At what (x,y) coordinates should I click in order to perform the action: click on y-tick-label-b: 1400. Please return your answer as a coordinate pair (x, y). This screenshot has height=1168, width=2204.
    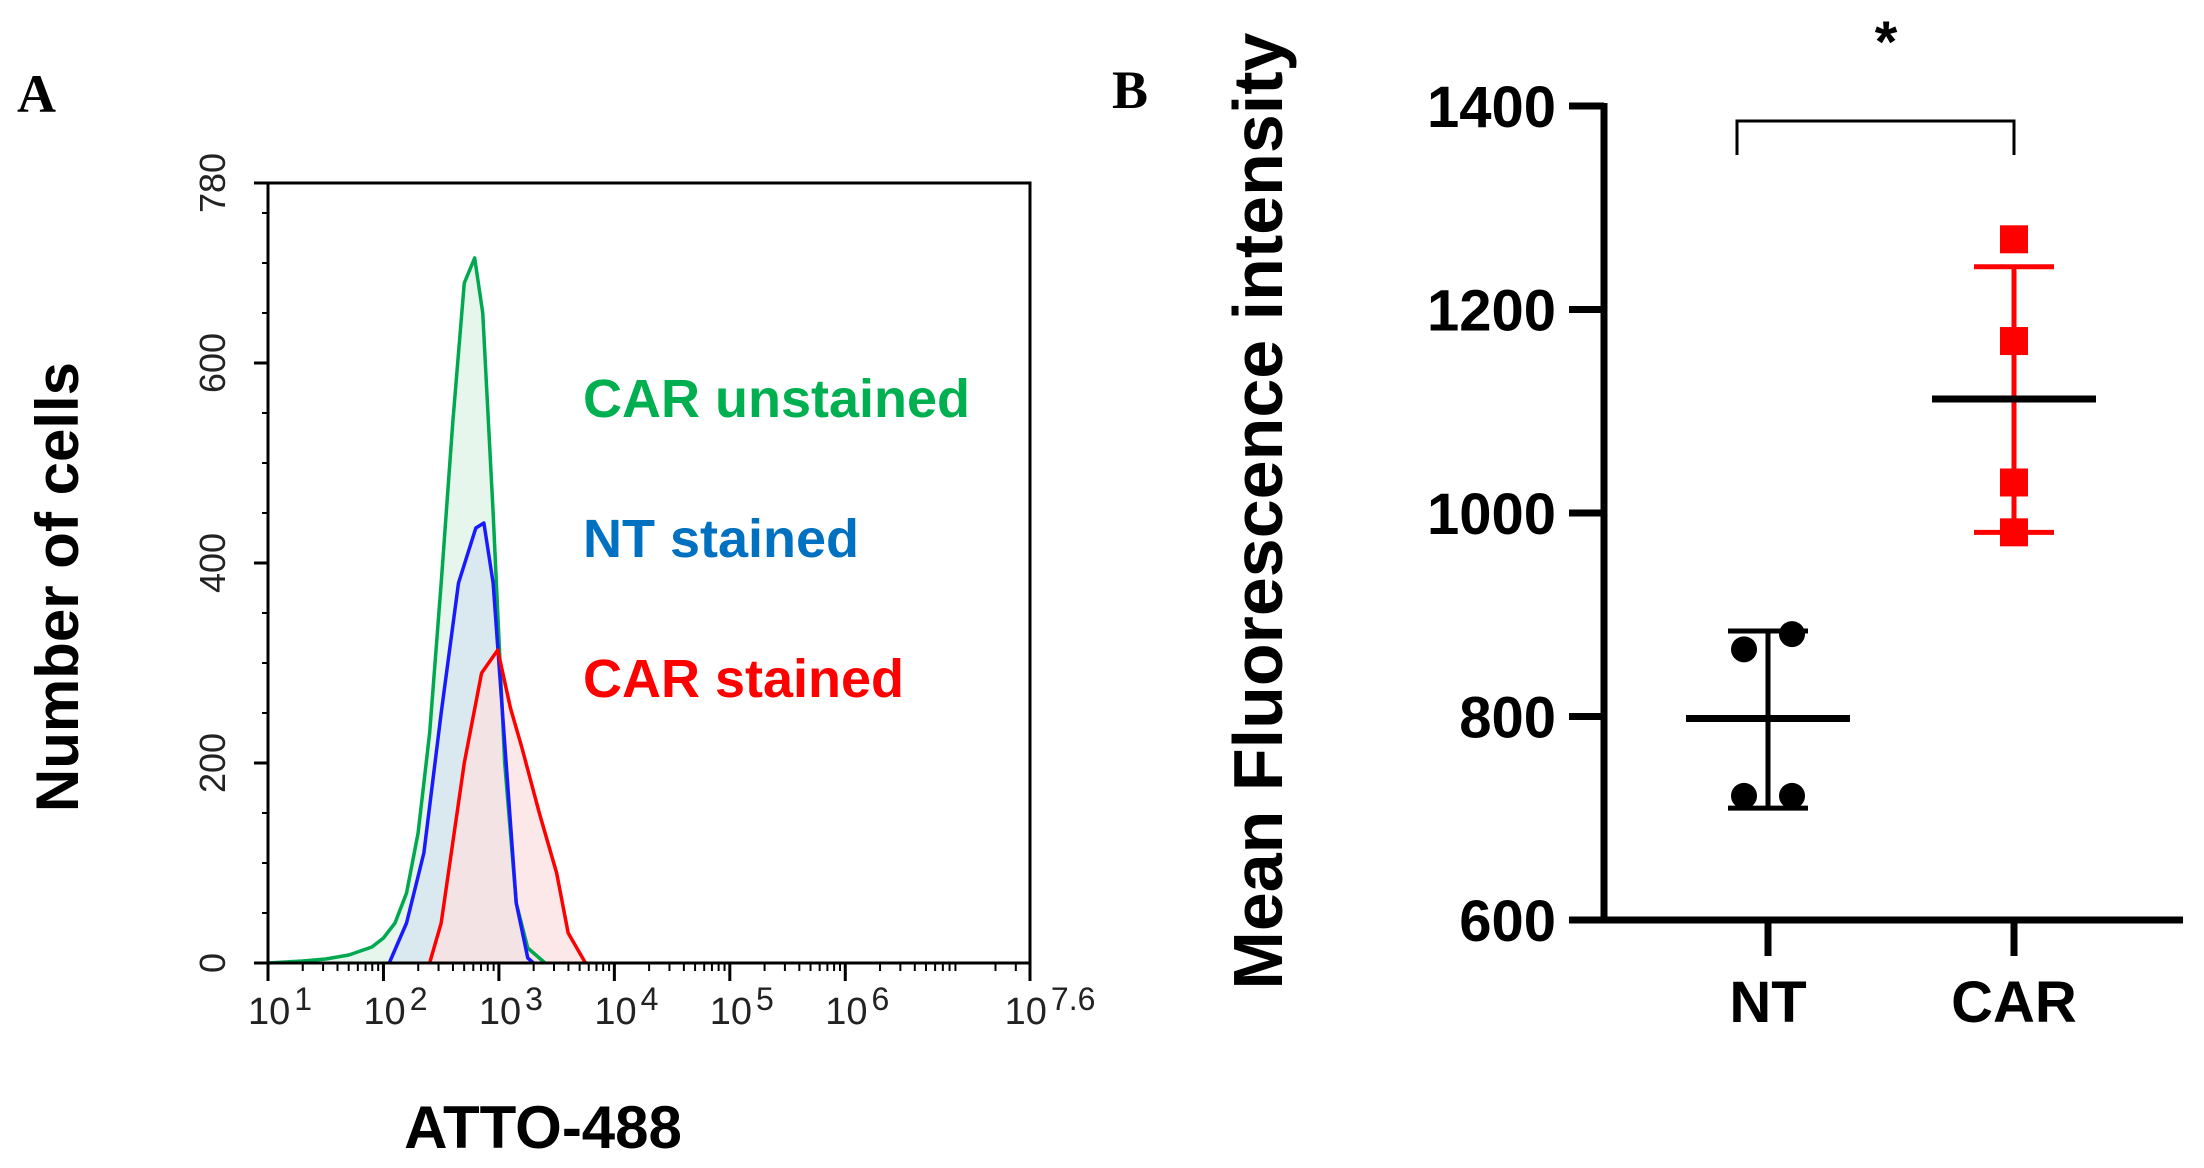
    Looking at the image, I should click on (1491, 107).